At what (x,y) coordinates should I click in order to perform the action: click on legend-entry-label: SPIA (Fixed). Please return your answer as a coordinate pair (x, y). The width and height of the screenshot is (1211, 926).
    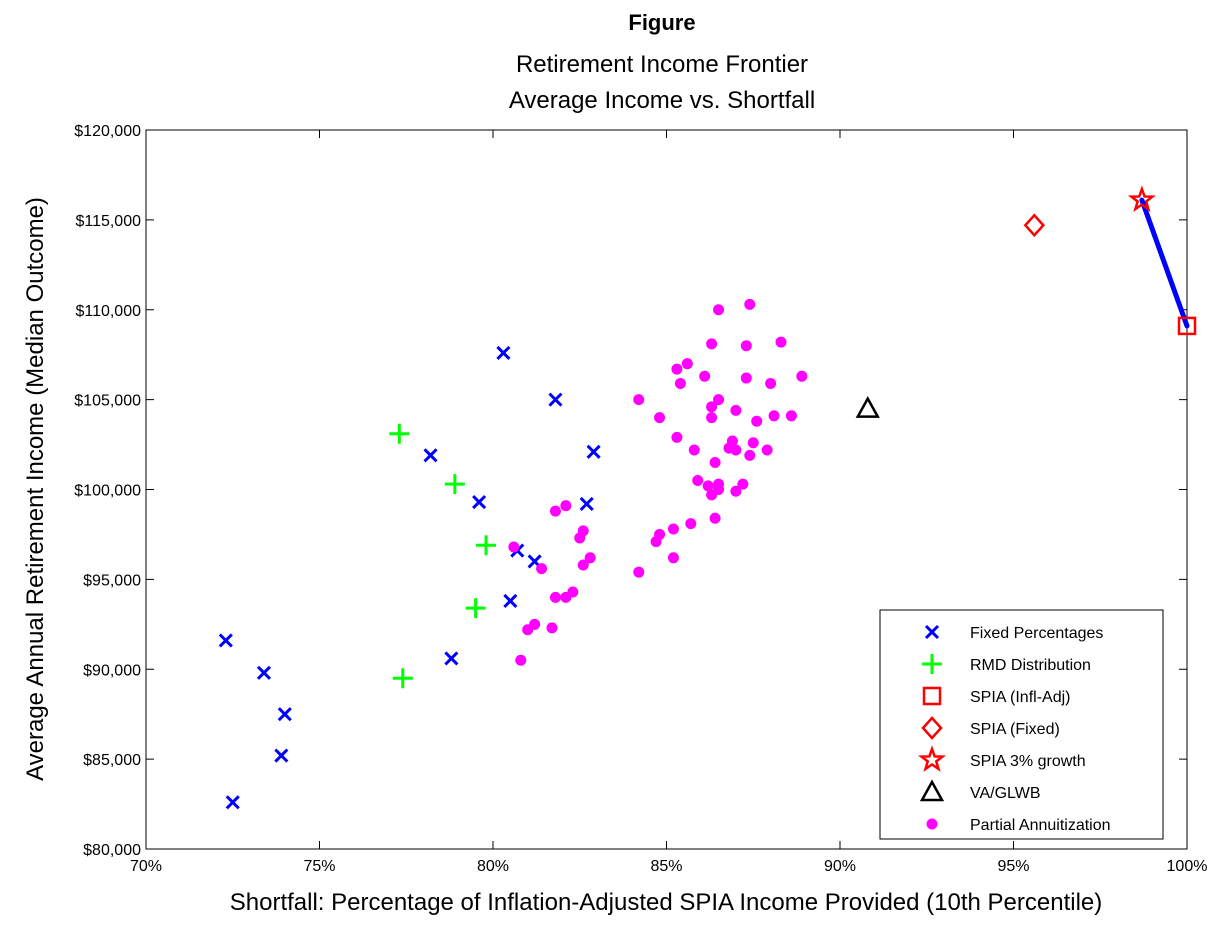
    Looking at the image, I should click on (1015, 729).